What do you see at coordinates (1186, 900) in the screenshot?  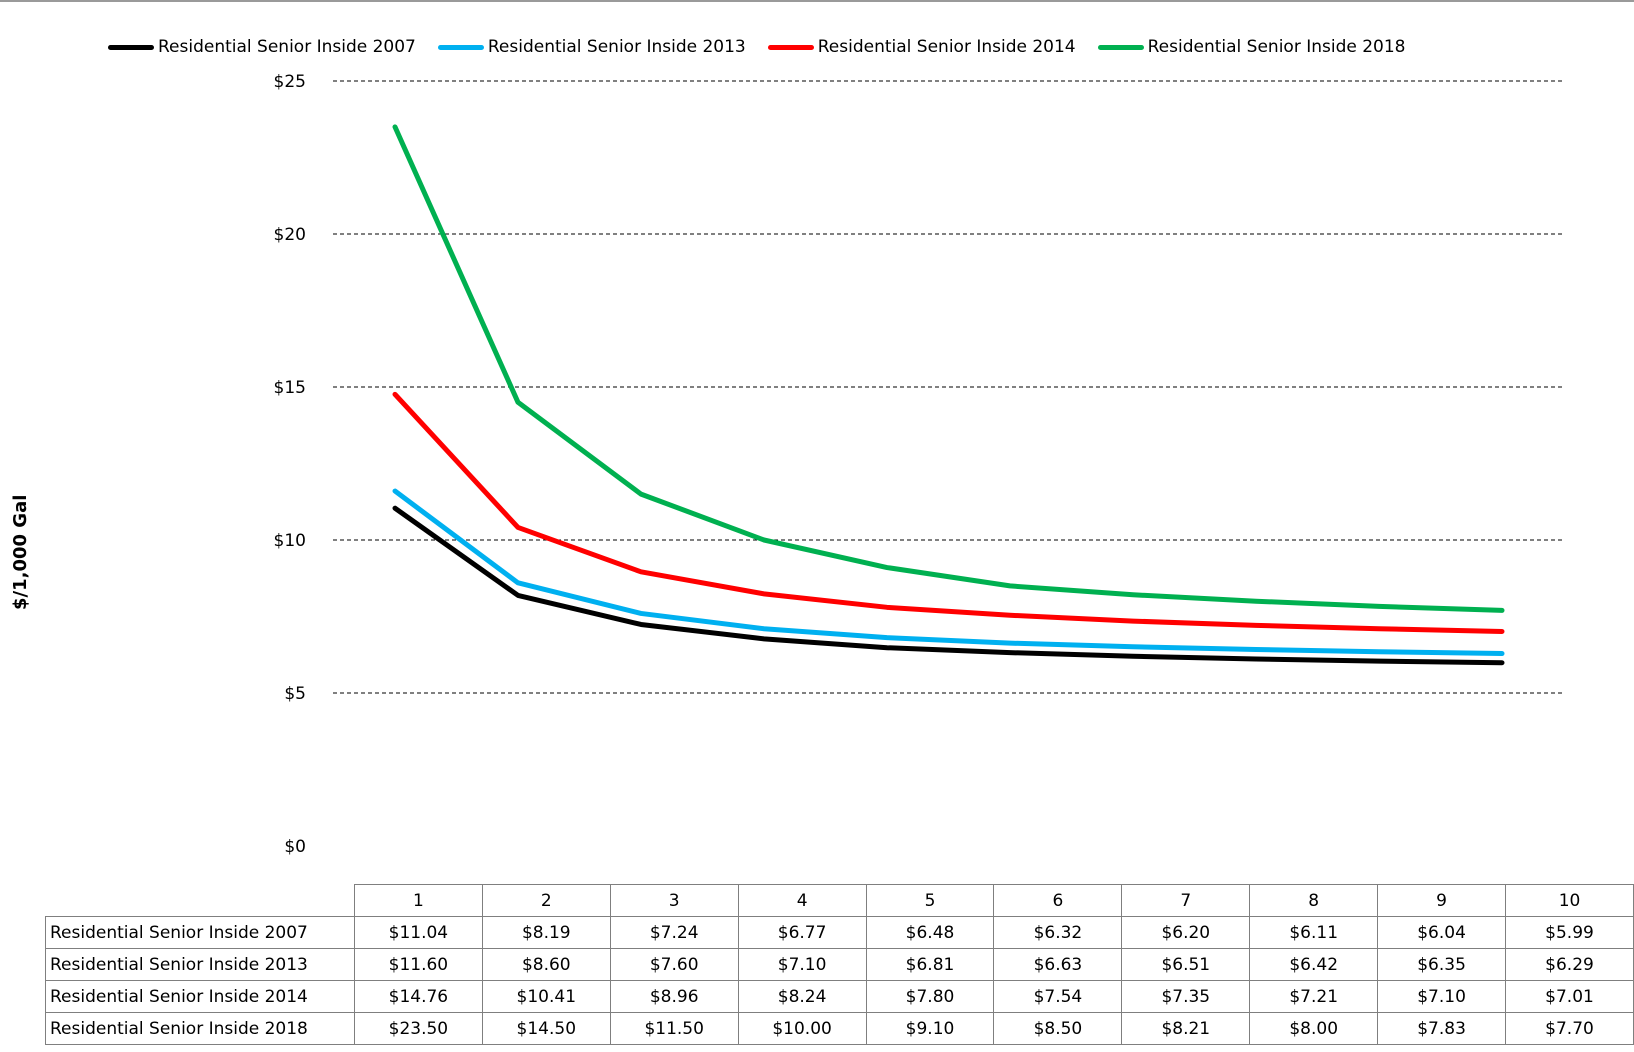 I see `x-category-label: 7` at bounding box center [1186, 900].